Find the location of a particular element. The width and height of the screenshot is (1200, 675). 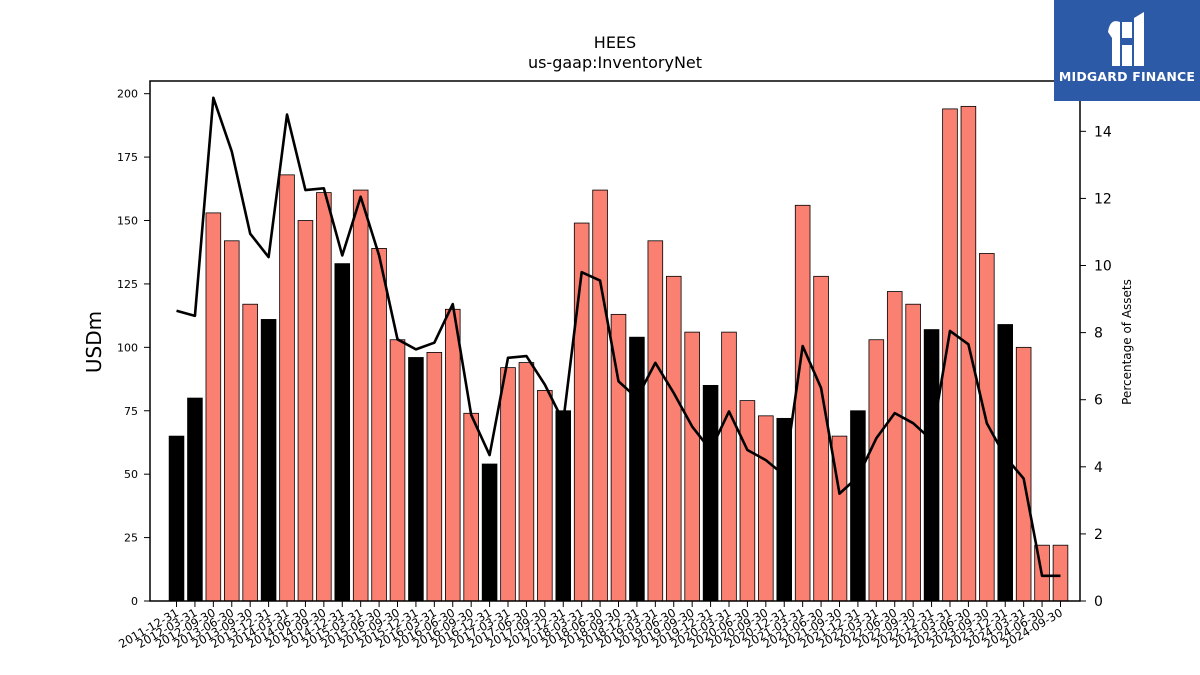

y-tick-label: 175 is located at coordinates (127, 157).